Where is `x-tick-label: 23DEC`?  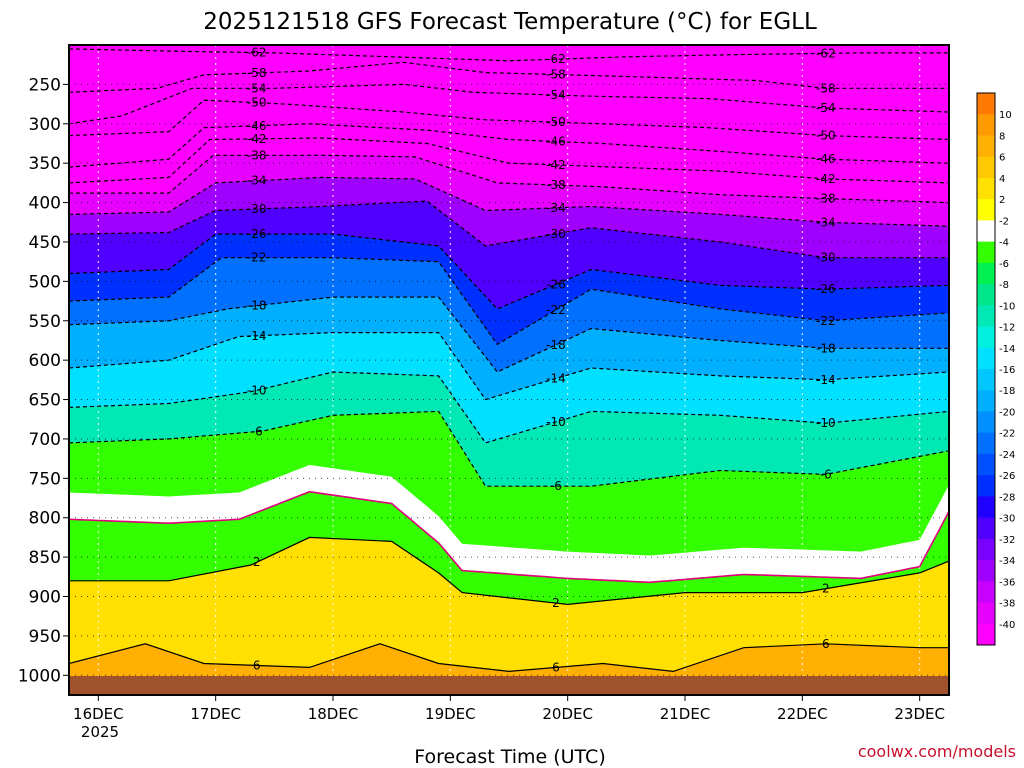
x-tick-label: 23DEC is located at coordinates (919, 714).